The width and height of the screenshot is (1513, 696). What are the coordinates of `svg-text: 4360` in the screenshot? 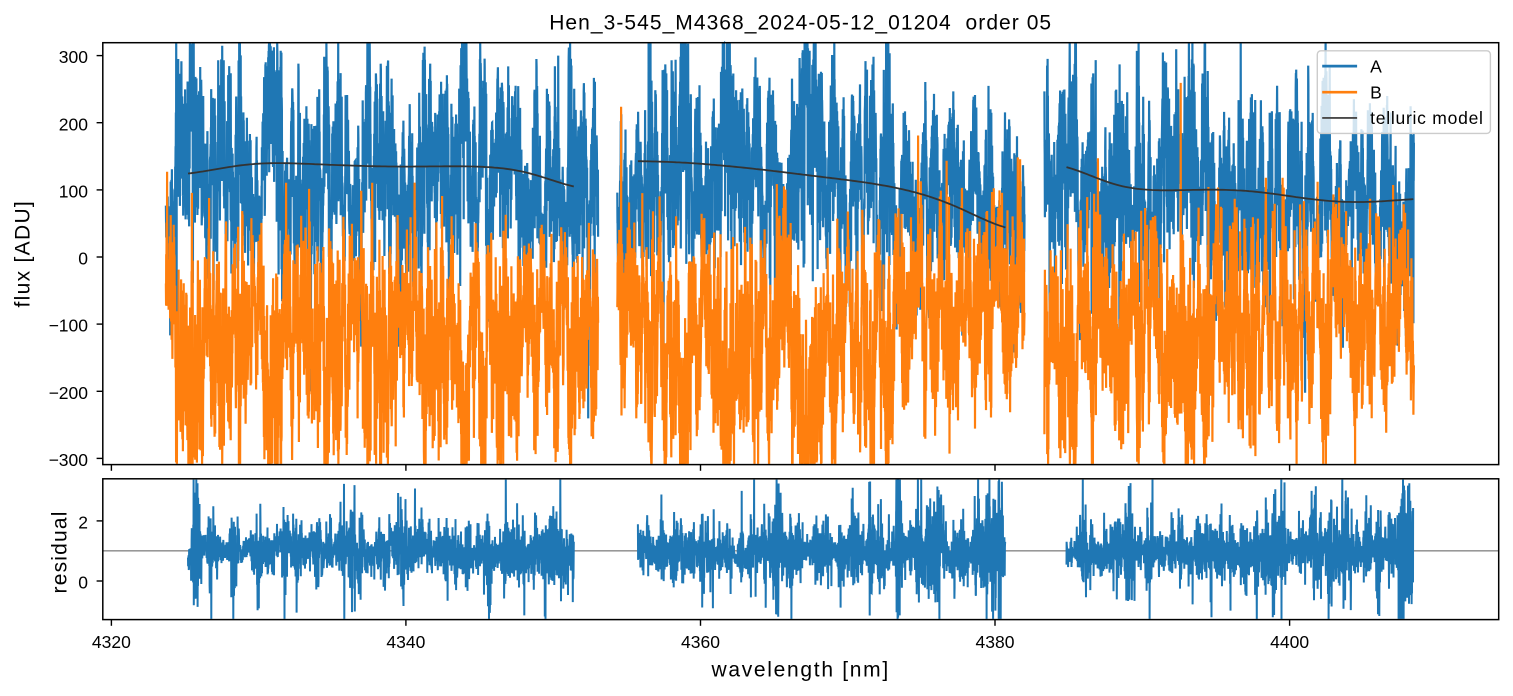 It's located at (700, 642).